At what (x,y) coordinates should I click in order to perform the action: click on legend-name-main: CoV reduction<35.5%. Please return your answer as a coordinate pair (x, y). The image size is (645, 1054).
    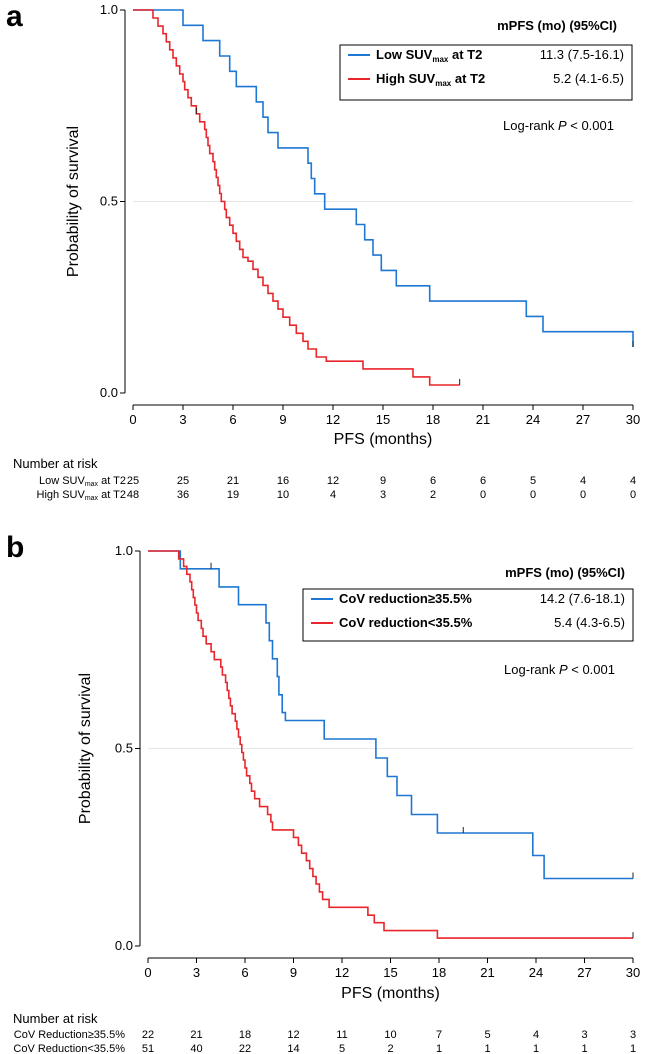
    Looking at the image, I should click on (406, 622).